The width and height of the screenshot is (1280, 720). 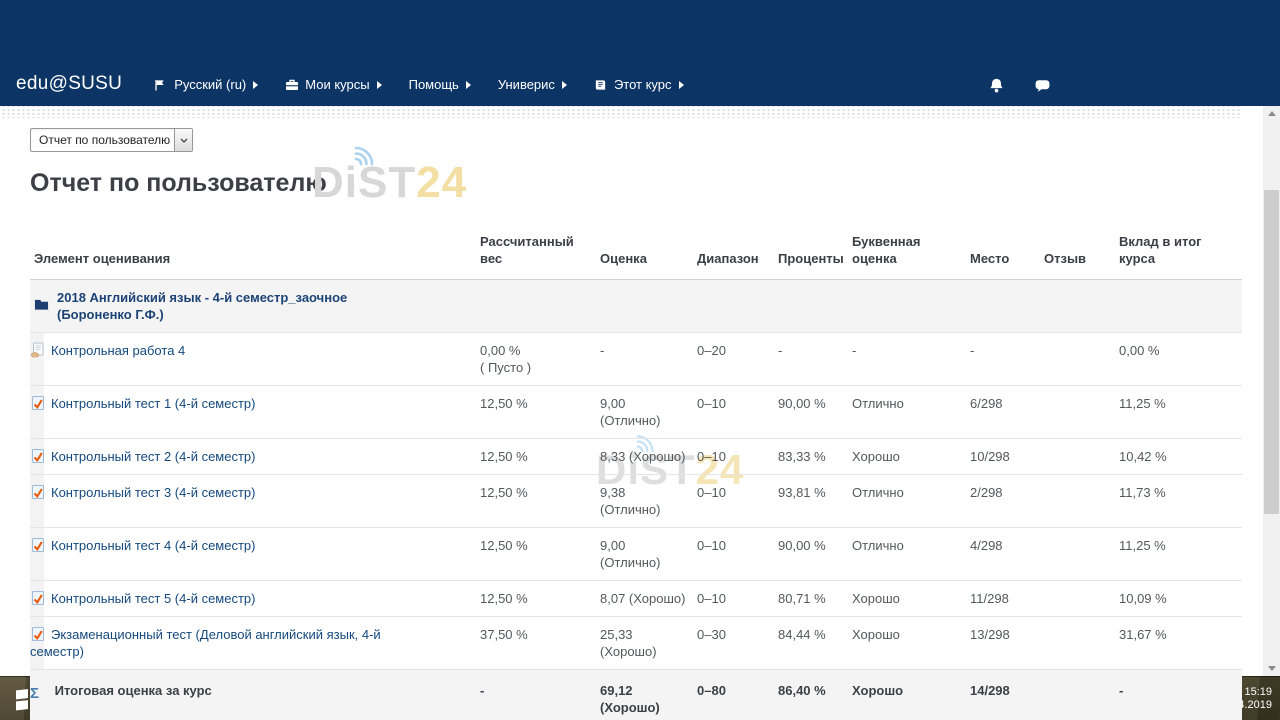 I want to click on item-percent-cell: 83,33 %, so click(x=815, y=456).